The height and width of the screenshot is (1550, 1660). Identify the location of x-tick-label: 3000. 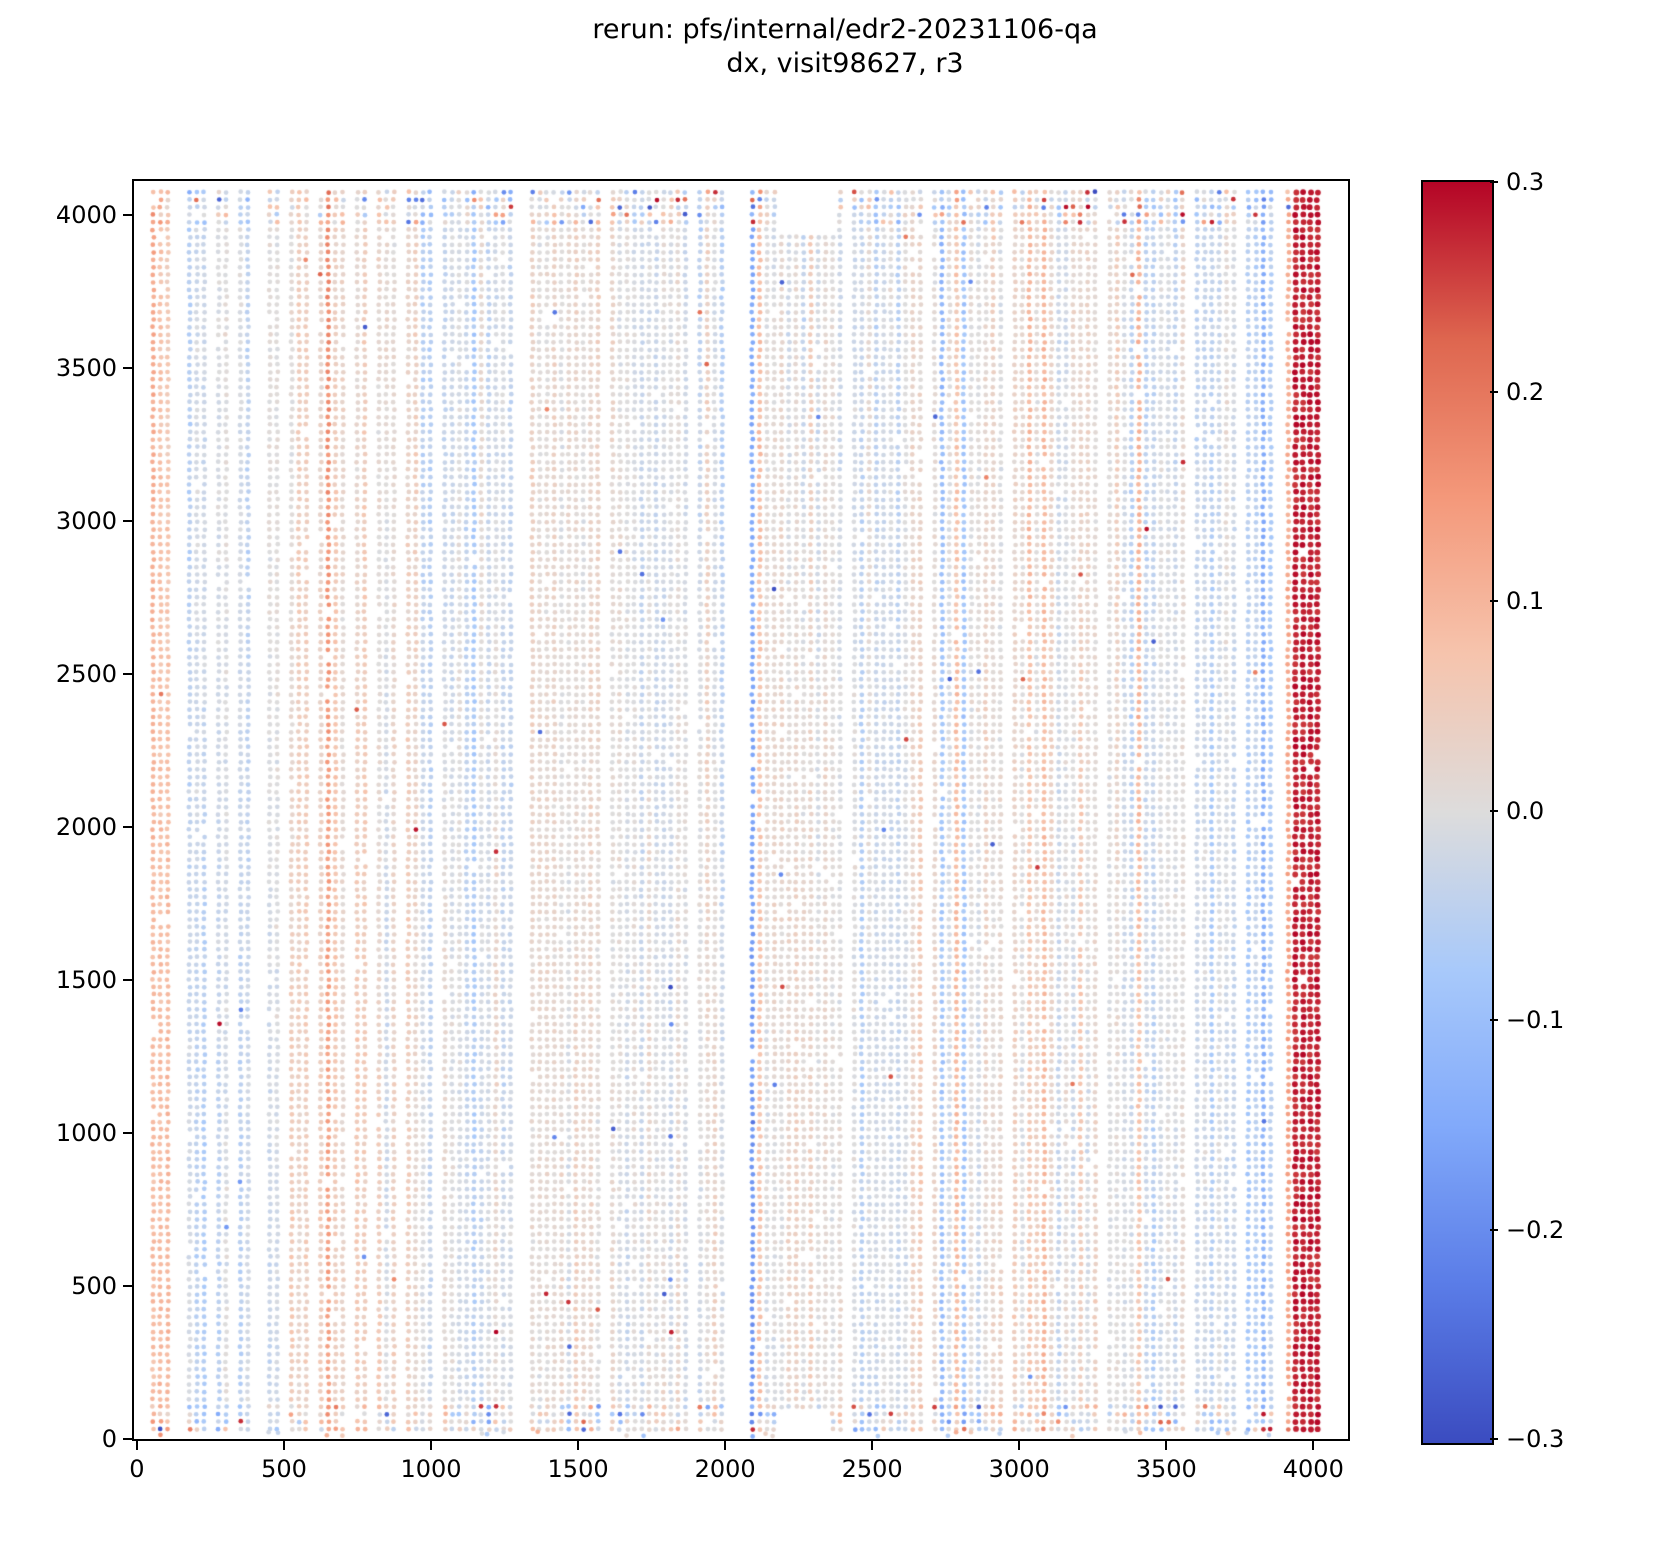
(1019, 1469).